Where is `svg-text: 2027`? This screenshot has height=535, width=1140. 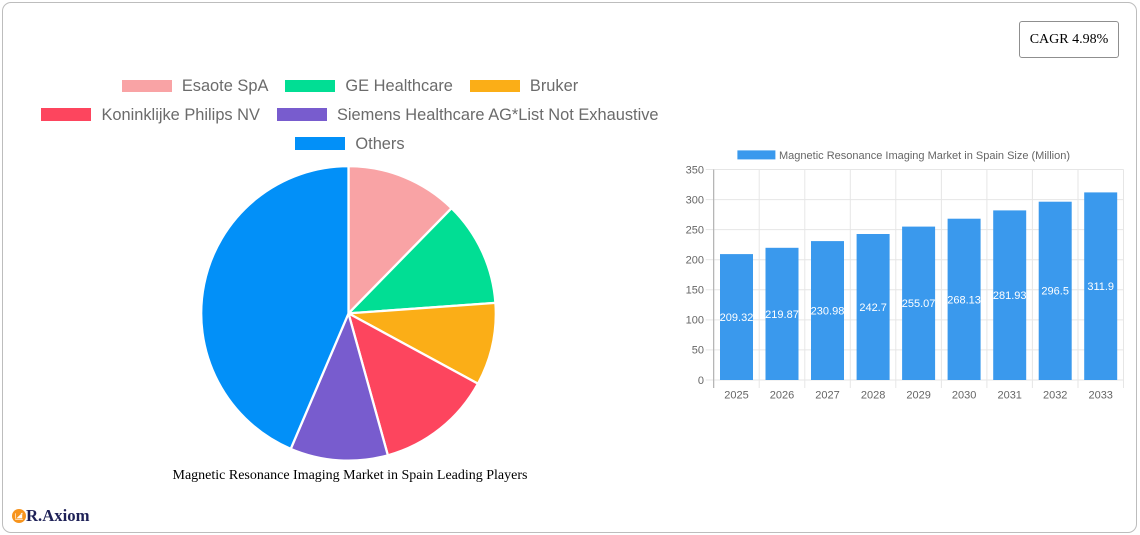 svg-text: 2027 is located at coordinates (827, 396).